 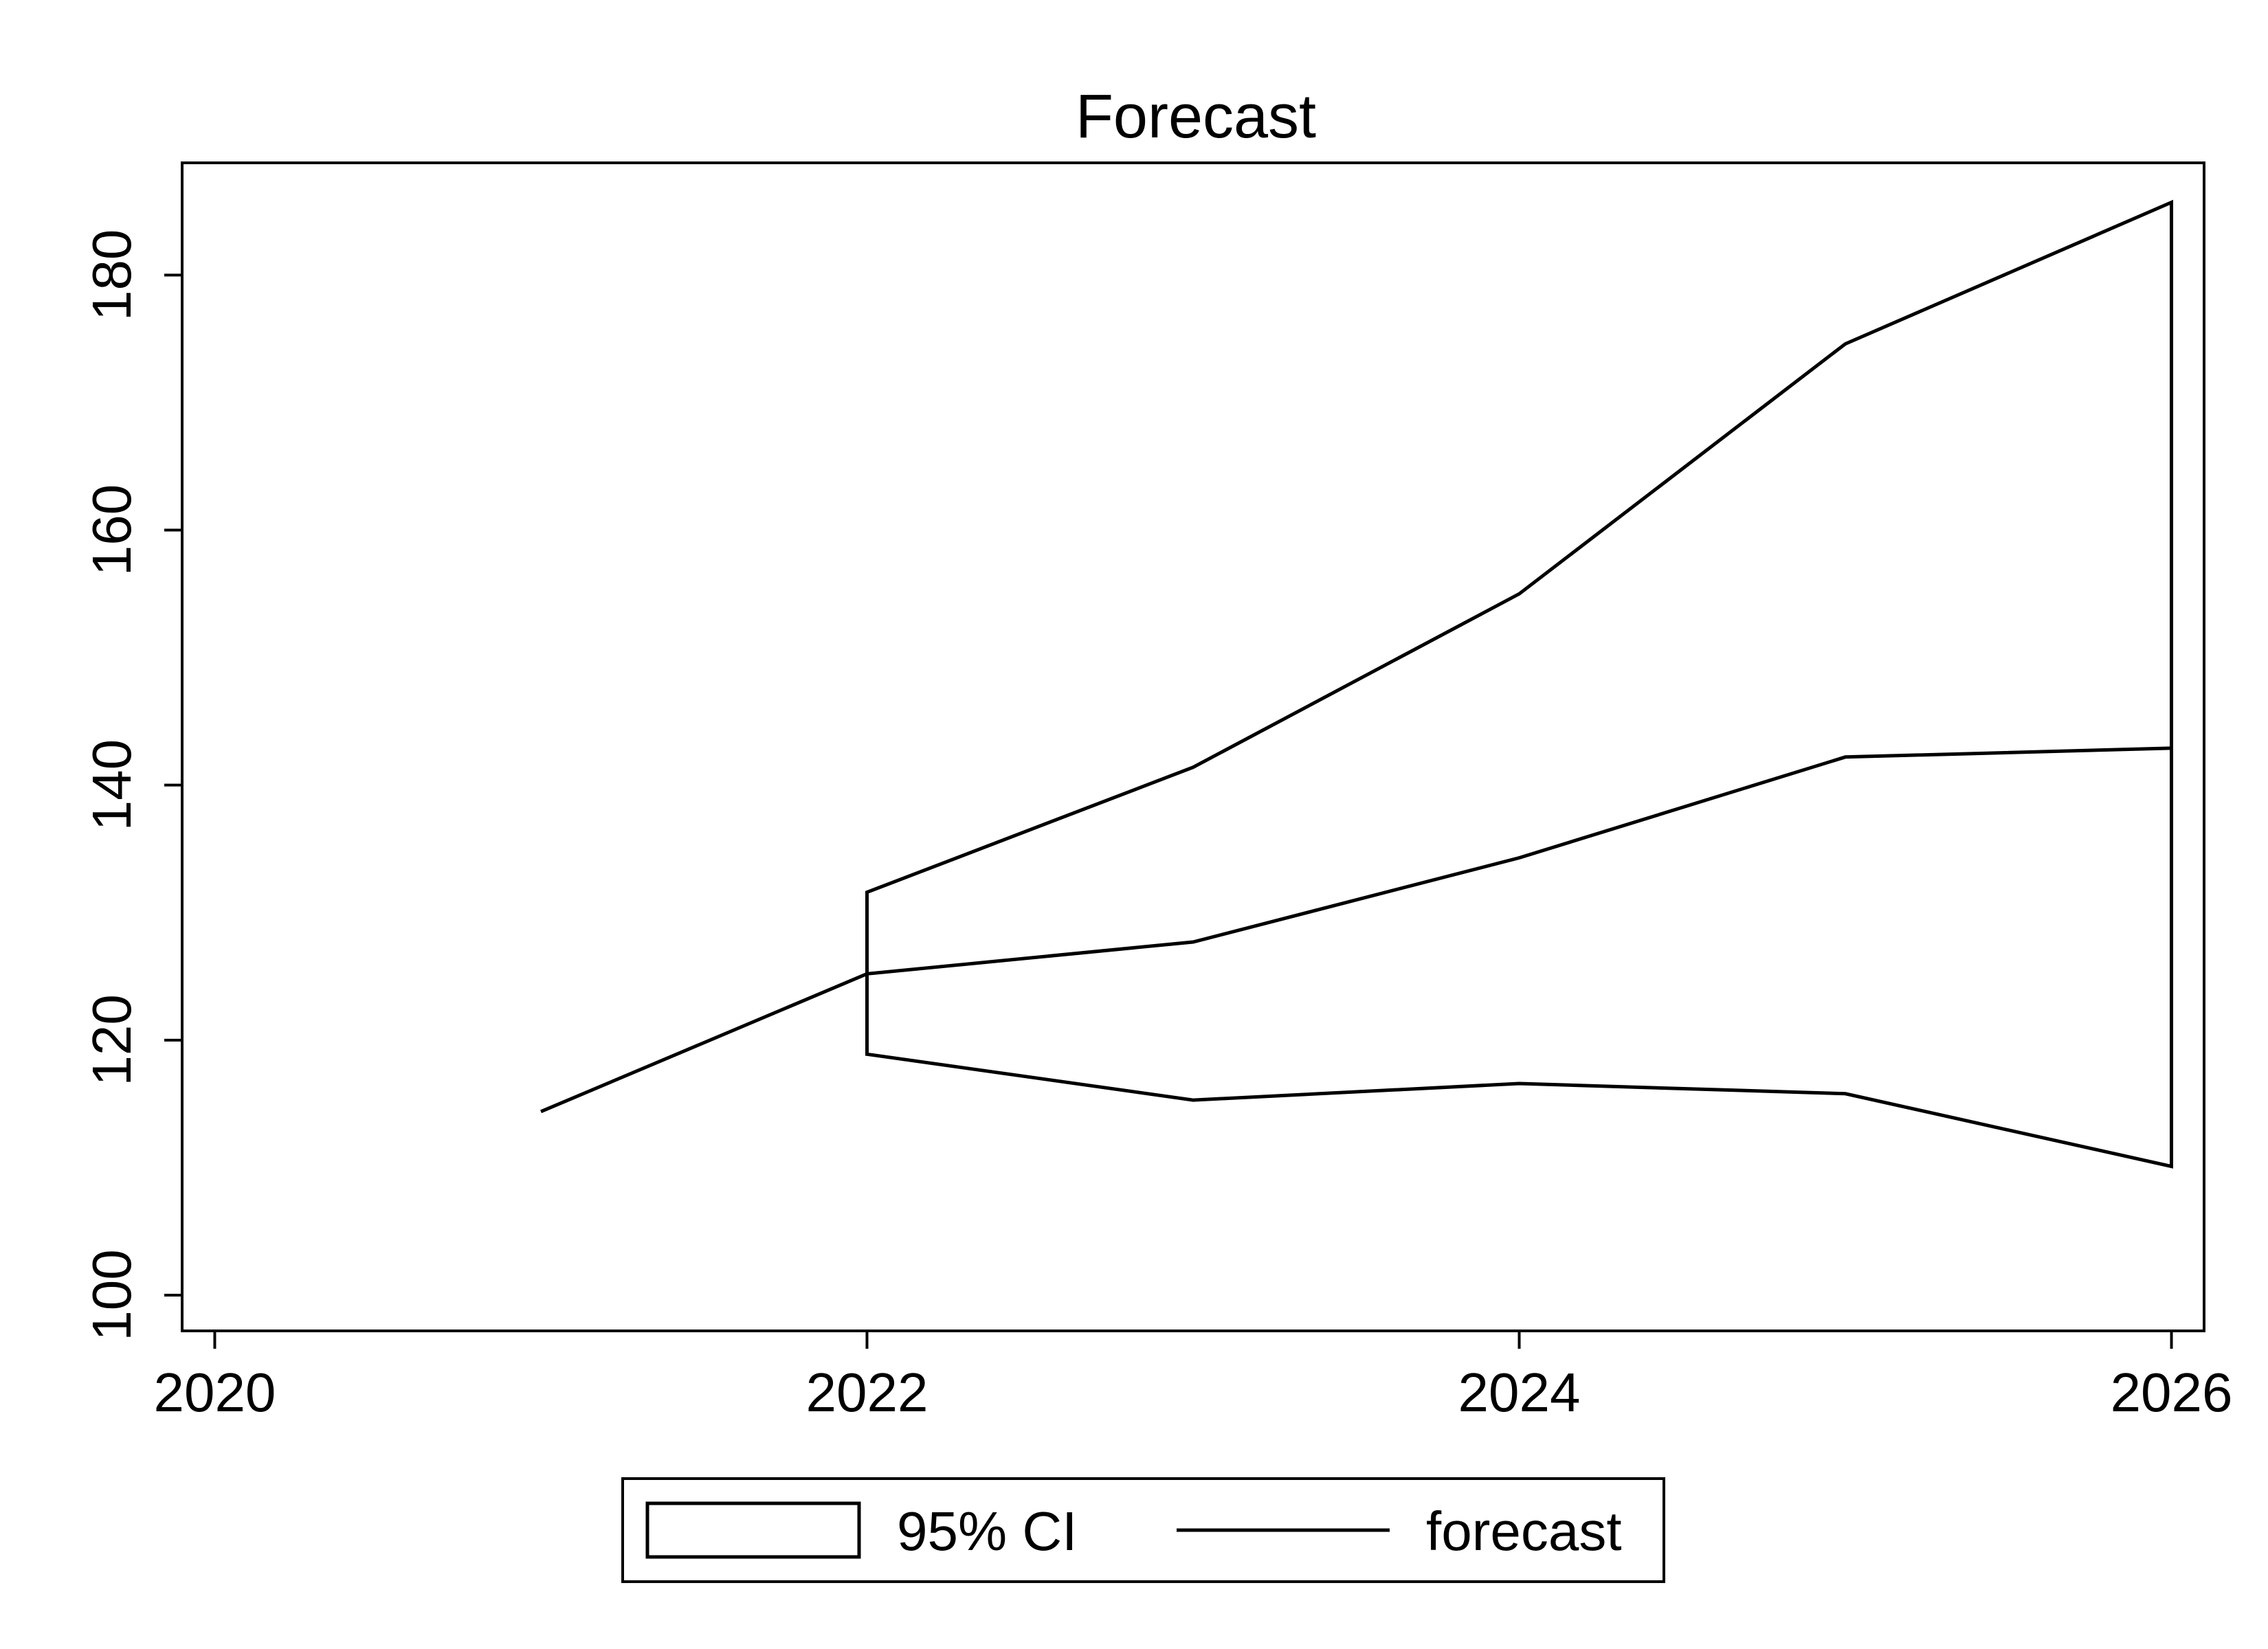 I want to click on legend: 95% CI forecast, so click(x=1143, y=1530).